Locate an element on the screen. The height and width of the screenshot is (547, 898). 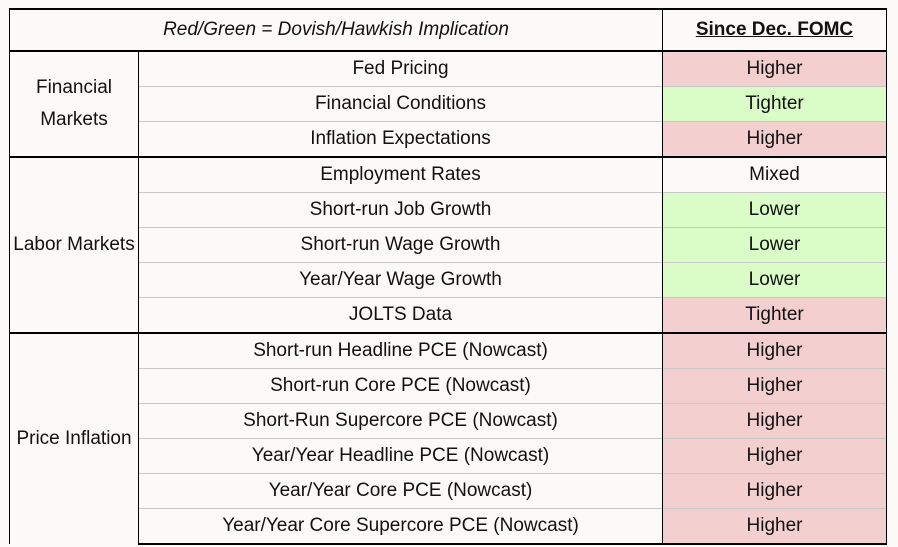
table-row: Inflation Expectations Higher is located at coordinates (448, 139).